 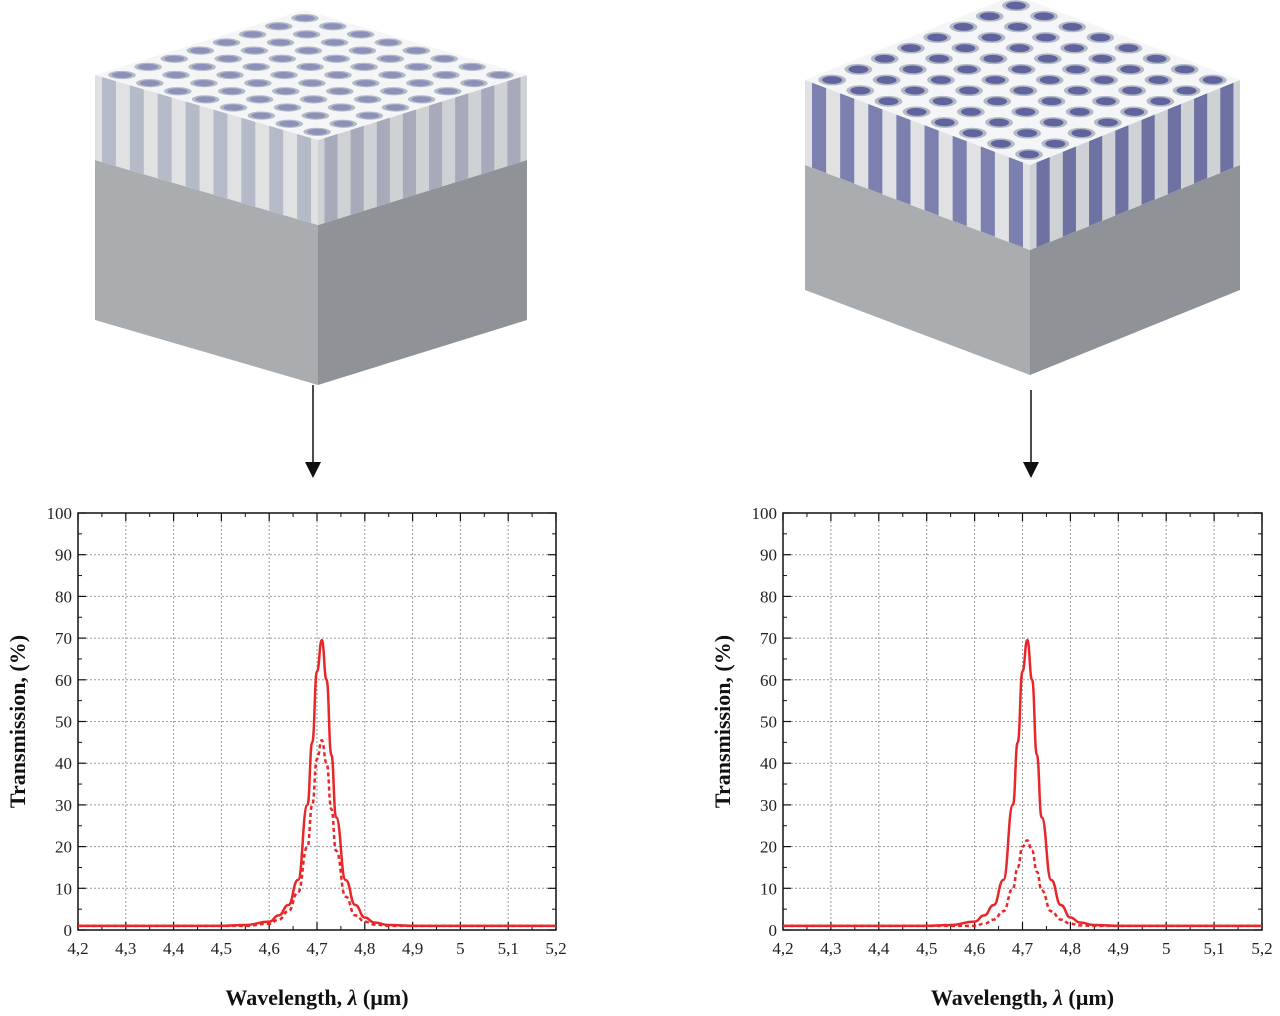 I want to click on structure-right, so click(x=1022, y=187).